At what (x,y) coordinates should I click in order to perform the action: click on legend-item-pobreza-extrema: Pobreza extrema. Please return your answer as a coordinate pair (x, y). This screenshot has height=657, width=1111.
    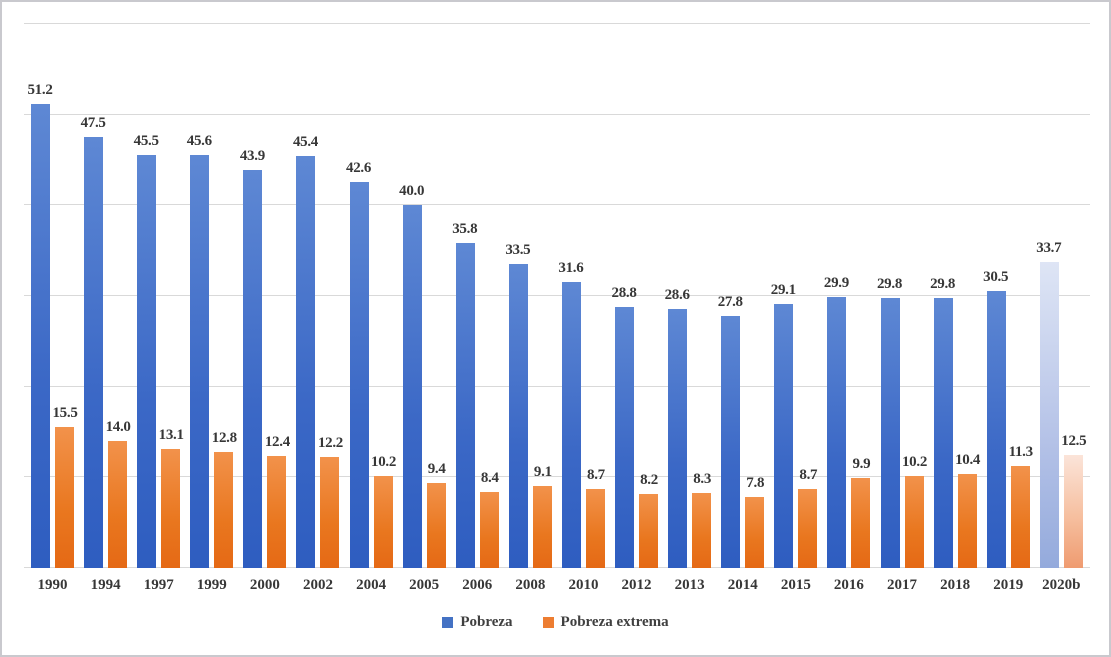
    Looking at the image, I should click on (605, 622).